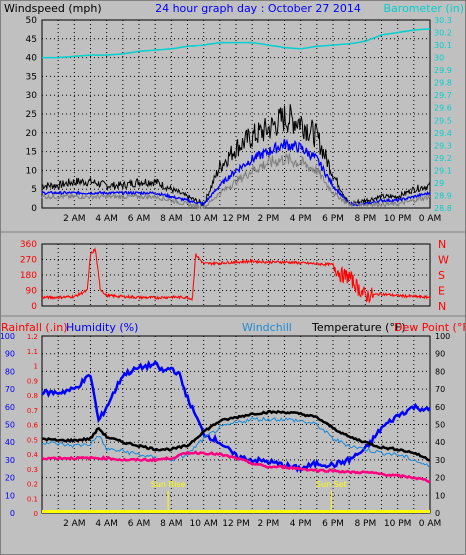 The height and width of the screenshot is (555, 466). What do you see at coordinates (443, 195) in the screenshot?
I see `barometer-tick-label: 28.9` at bounding box center [443, 195].